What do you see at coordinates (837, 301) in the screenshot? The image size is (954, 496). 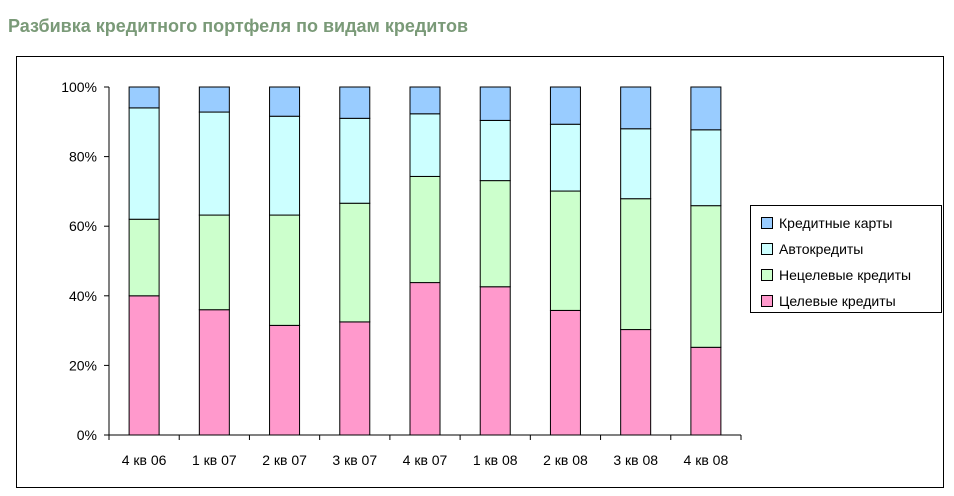 I see `legend-label: Целевые кредиты` at bounding box center [837, 301].